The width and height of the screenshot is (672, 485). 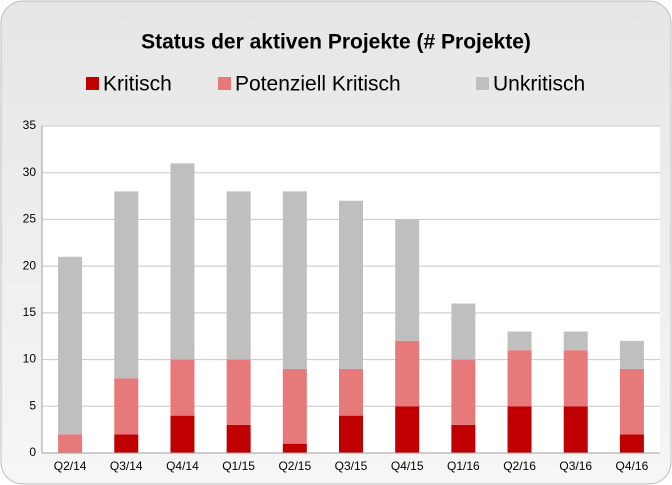 I want to click on y-tick-label: 10, so click(x=30, y=359).